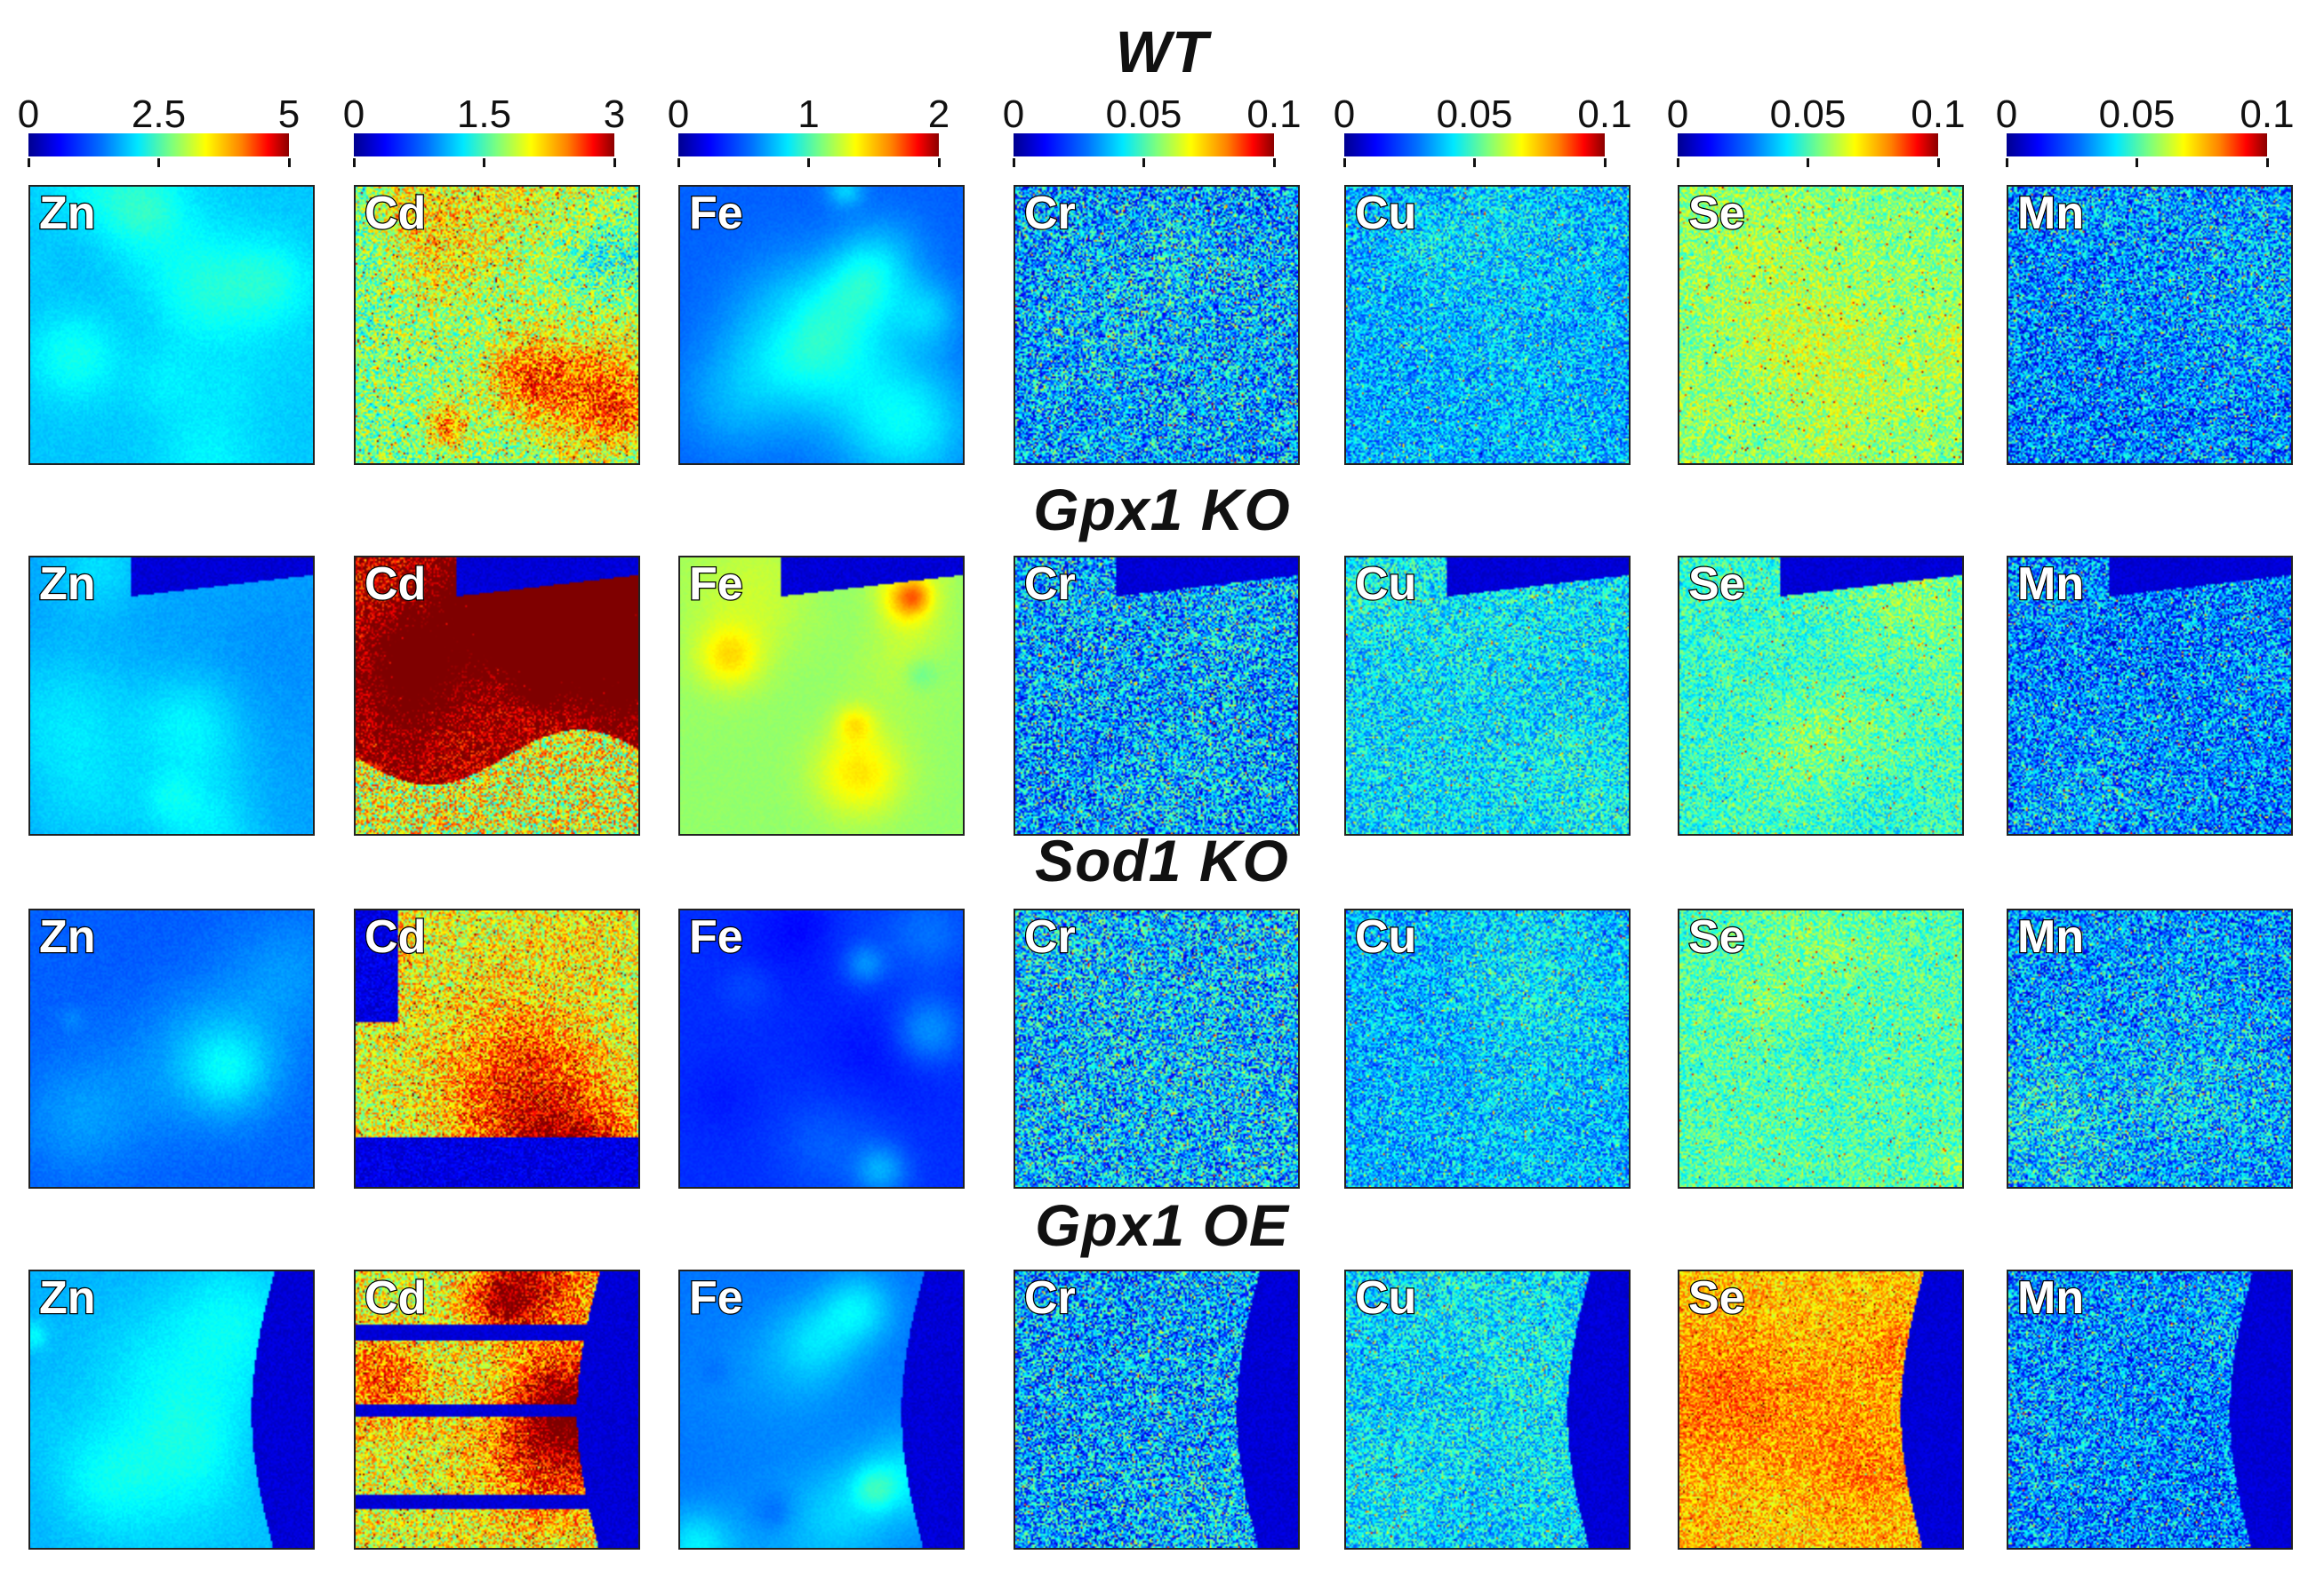  I want to click on row-title-sod1-ko: Sod1 KO, so click(1162, 861).